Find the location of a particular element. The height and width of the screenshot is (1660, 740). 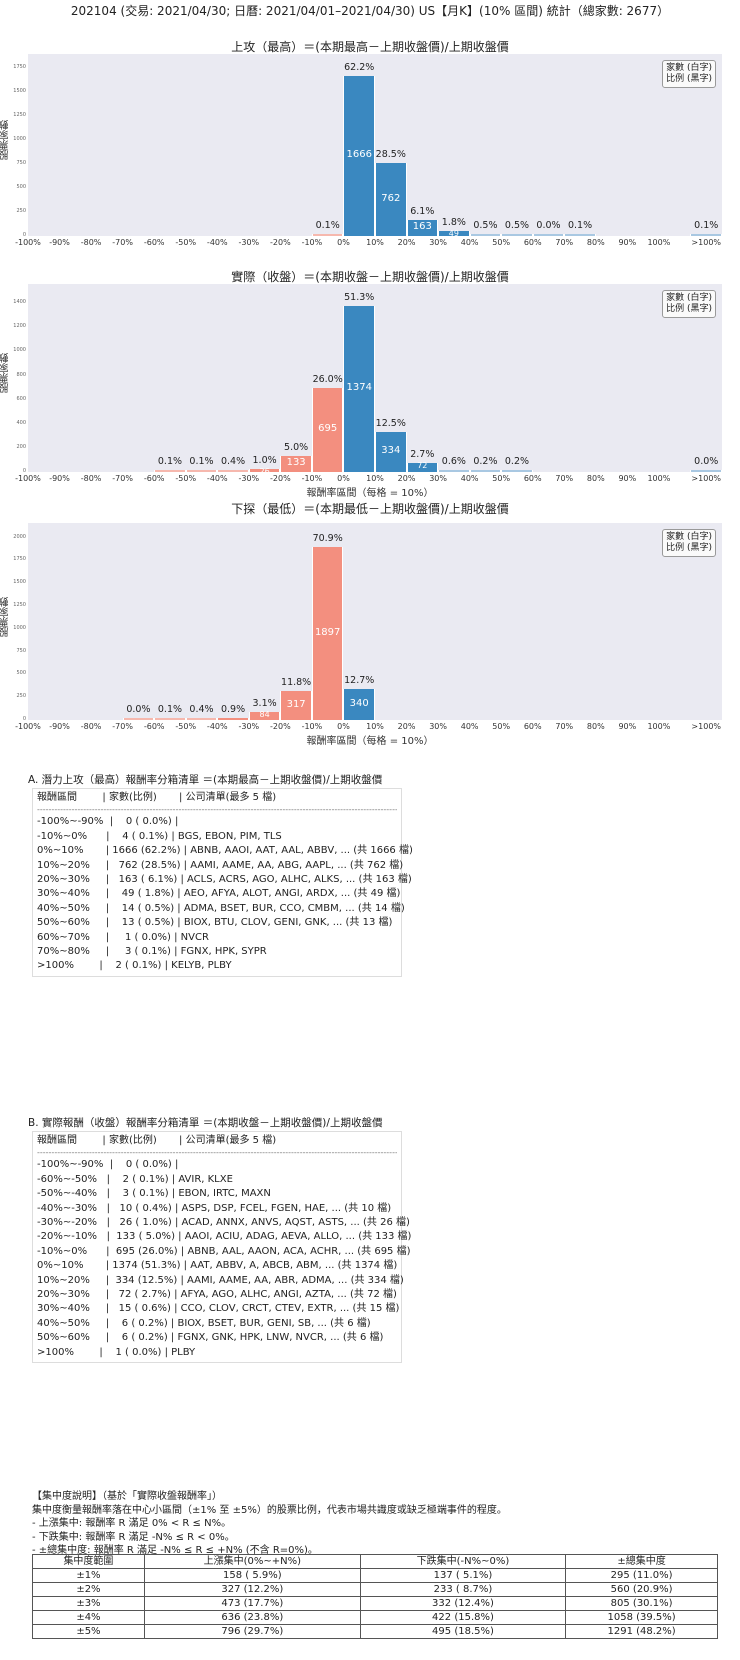

list-item: 60%~70% | 1 ( 0.0%) | NVCR is located at coordinates (123, 937).